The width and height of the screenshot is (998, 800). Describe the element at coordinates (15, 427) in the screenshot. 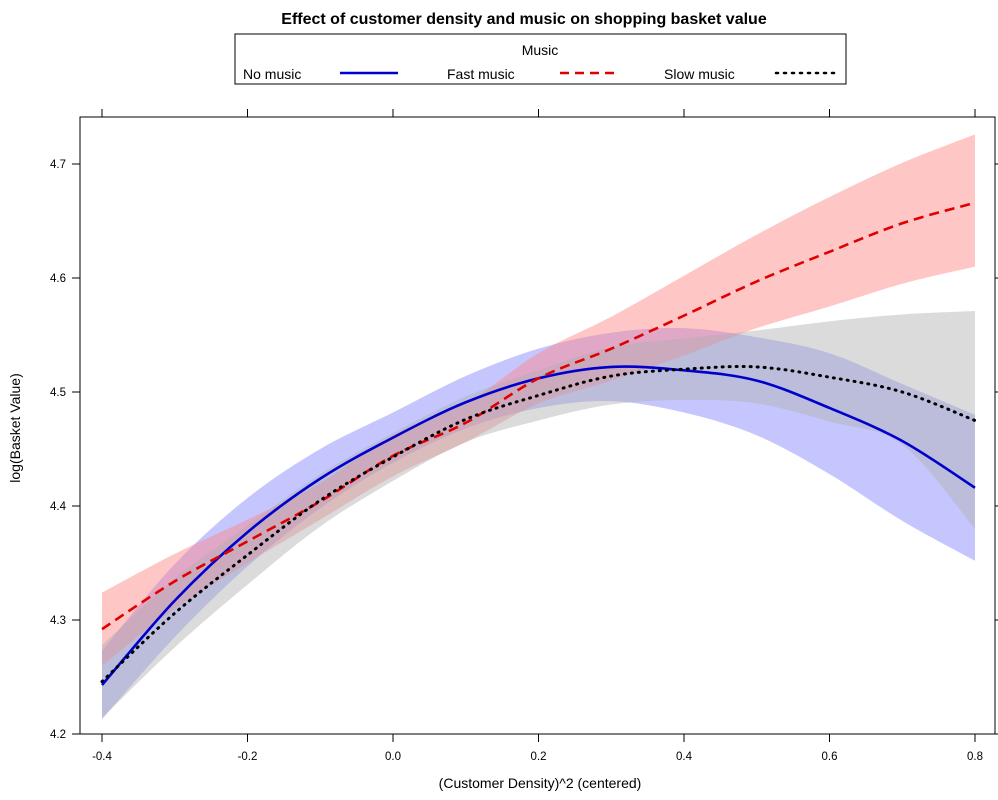

I see `y-axis-label: log(Basket Value)` at that location.